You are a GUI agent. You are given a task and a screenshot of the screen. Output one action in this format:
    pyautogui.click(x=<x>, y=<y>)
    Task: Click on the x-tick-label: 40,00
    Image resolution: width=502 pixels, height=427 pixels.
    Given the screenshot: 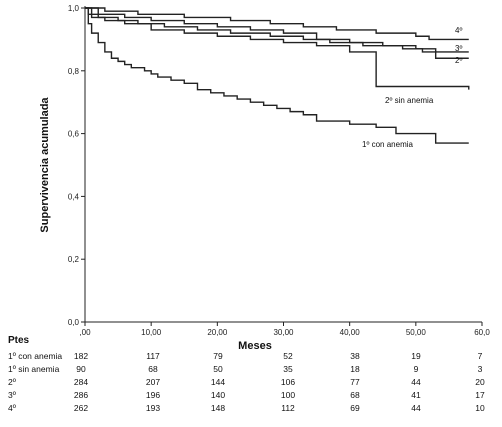 What is the action you would take?
    pyautogui.click(x=350, y=332)
    